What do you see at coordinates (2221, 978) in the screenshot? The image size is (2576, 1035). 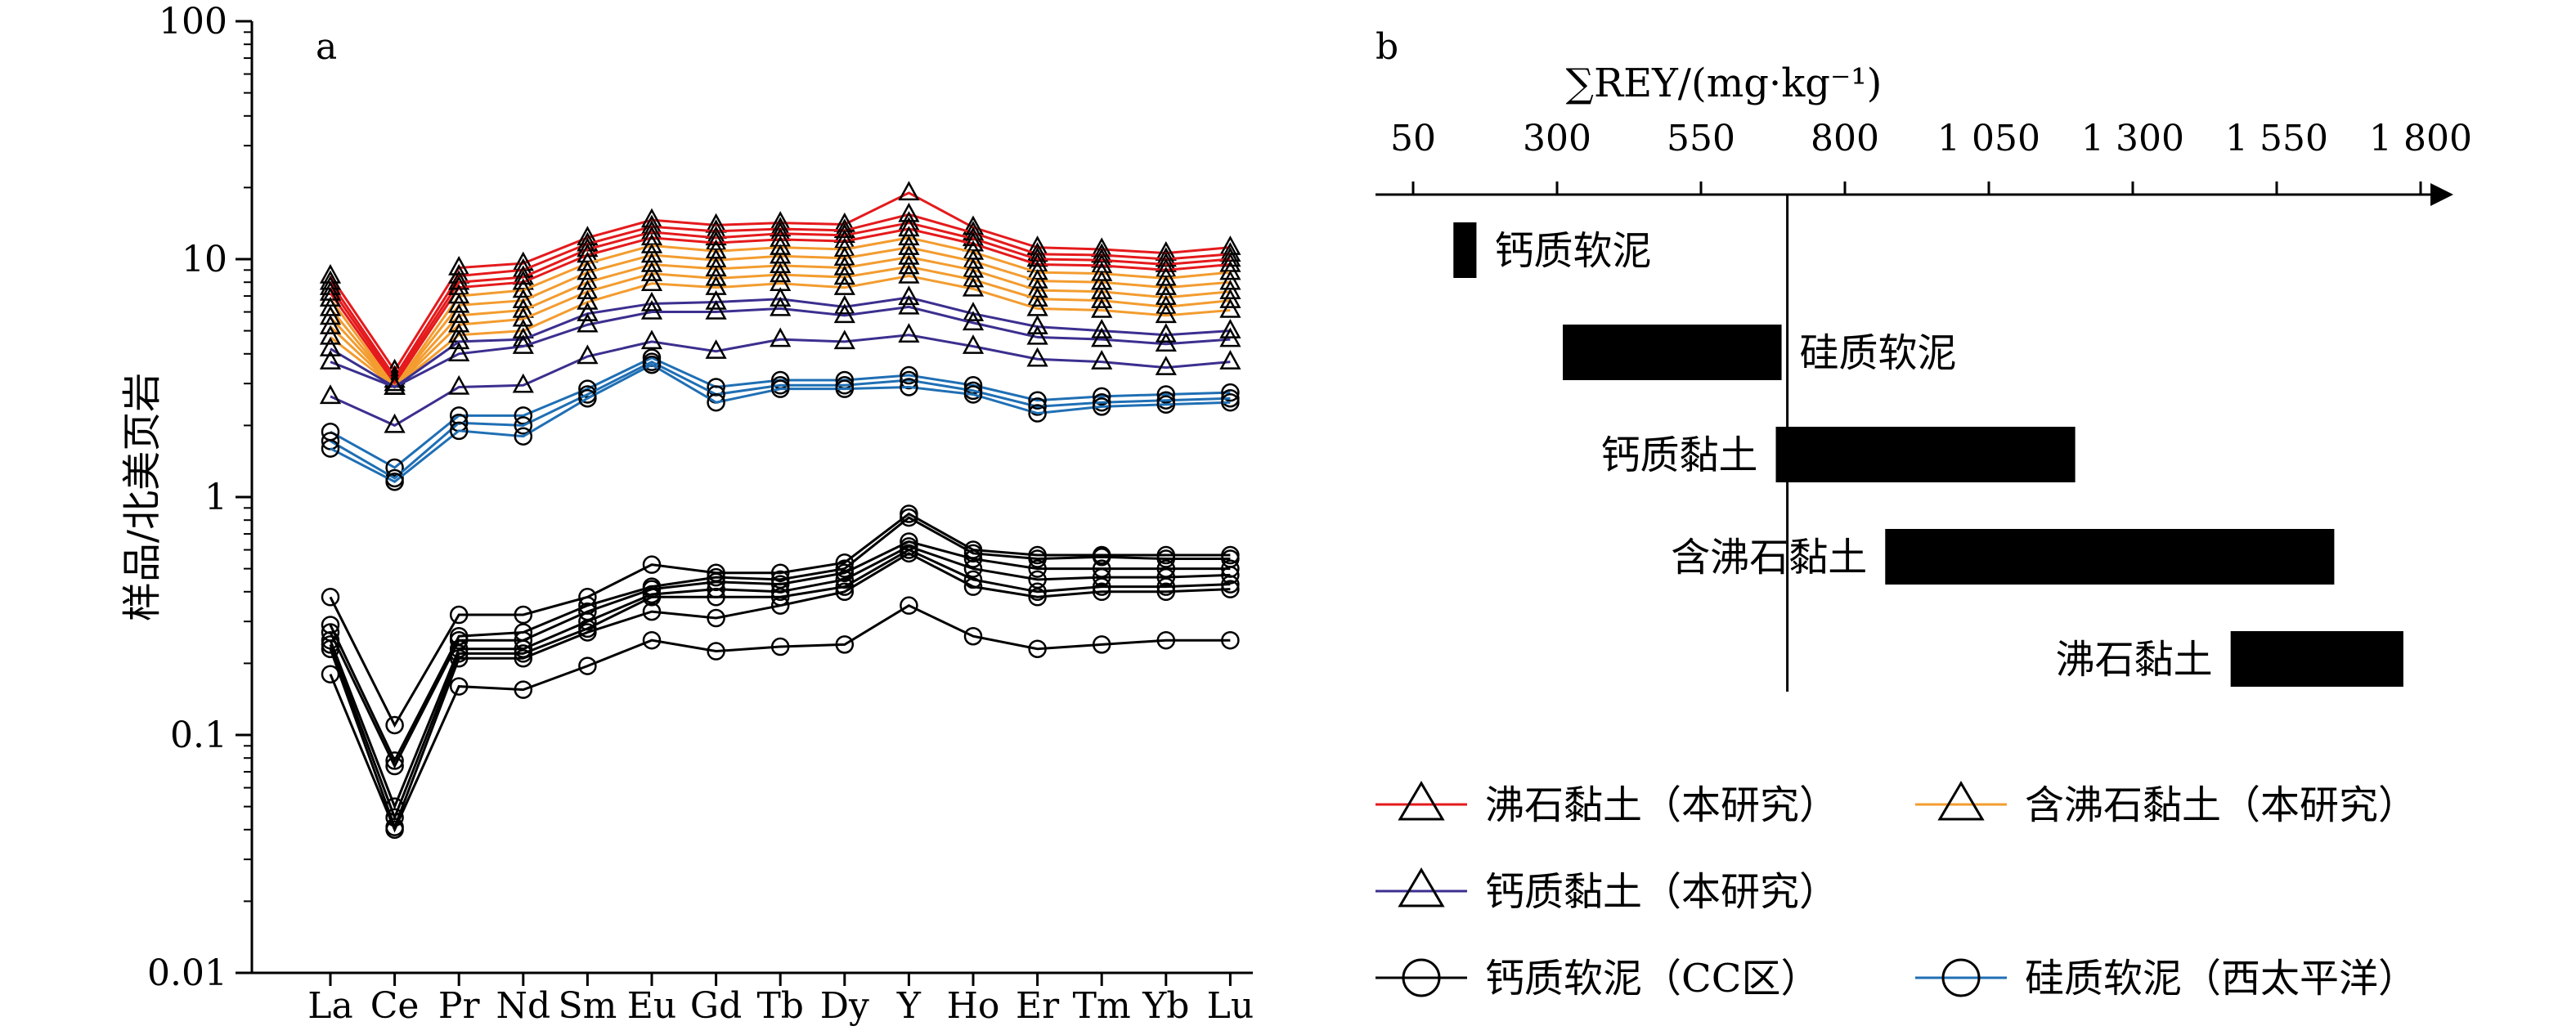 I see `legend-label: 硅质软泥（西太平洋）` at bounding box center [2221, 978].